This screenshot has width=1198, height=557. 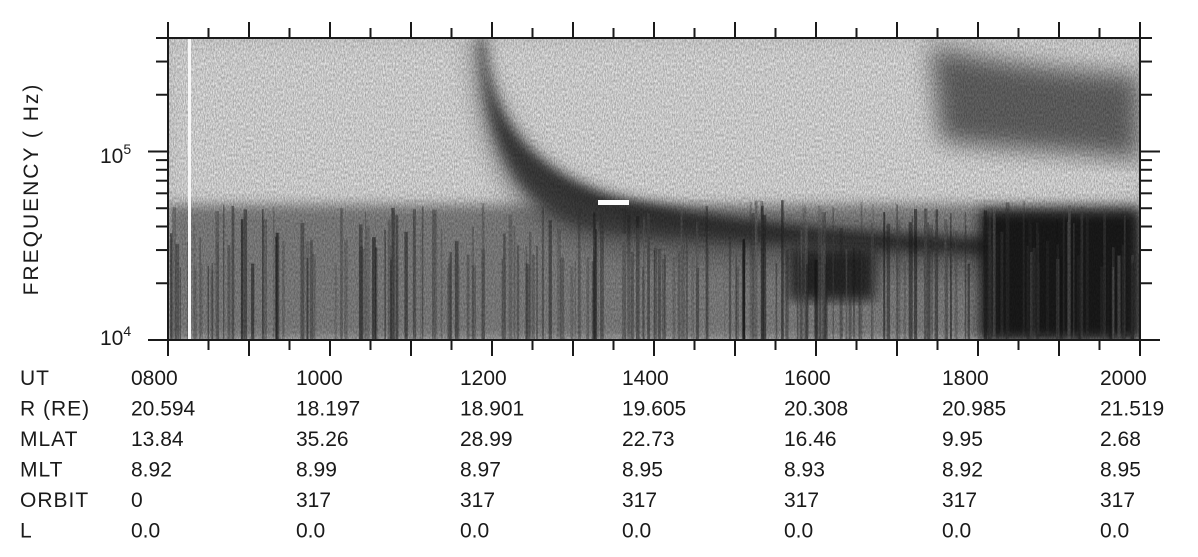 I want to click on table-cell: 2.68, so click(x=1120, y=439).